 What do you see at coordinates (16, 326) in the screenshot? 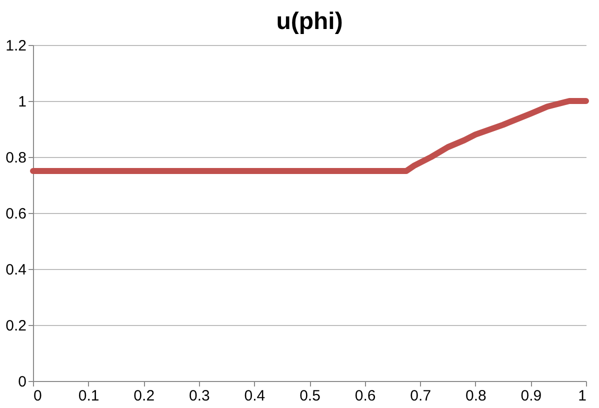
I see `y-tick-label: 0.2` at bounding box center [16, 326].